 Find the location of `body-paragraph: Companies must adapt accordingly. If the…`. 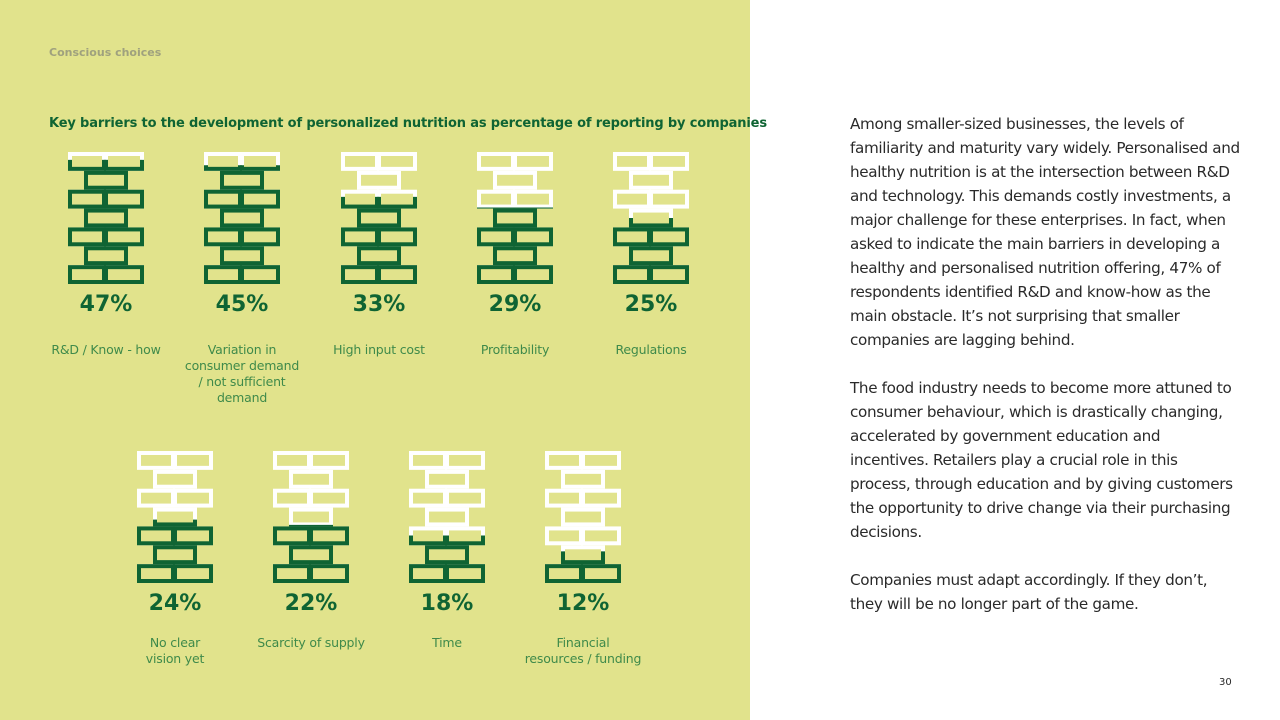

body-paragraph: Companies must adapt accordingly. If the… is located at coordinates (1029, 592).